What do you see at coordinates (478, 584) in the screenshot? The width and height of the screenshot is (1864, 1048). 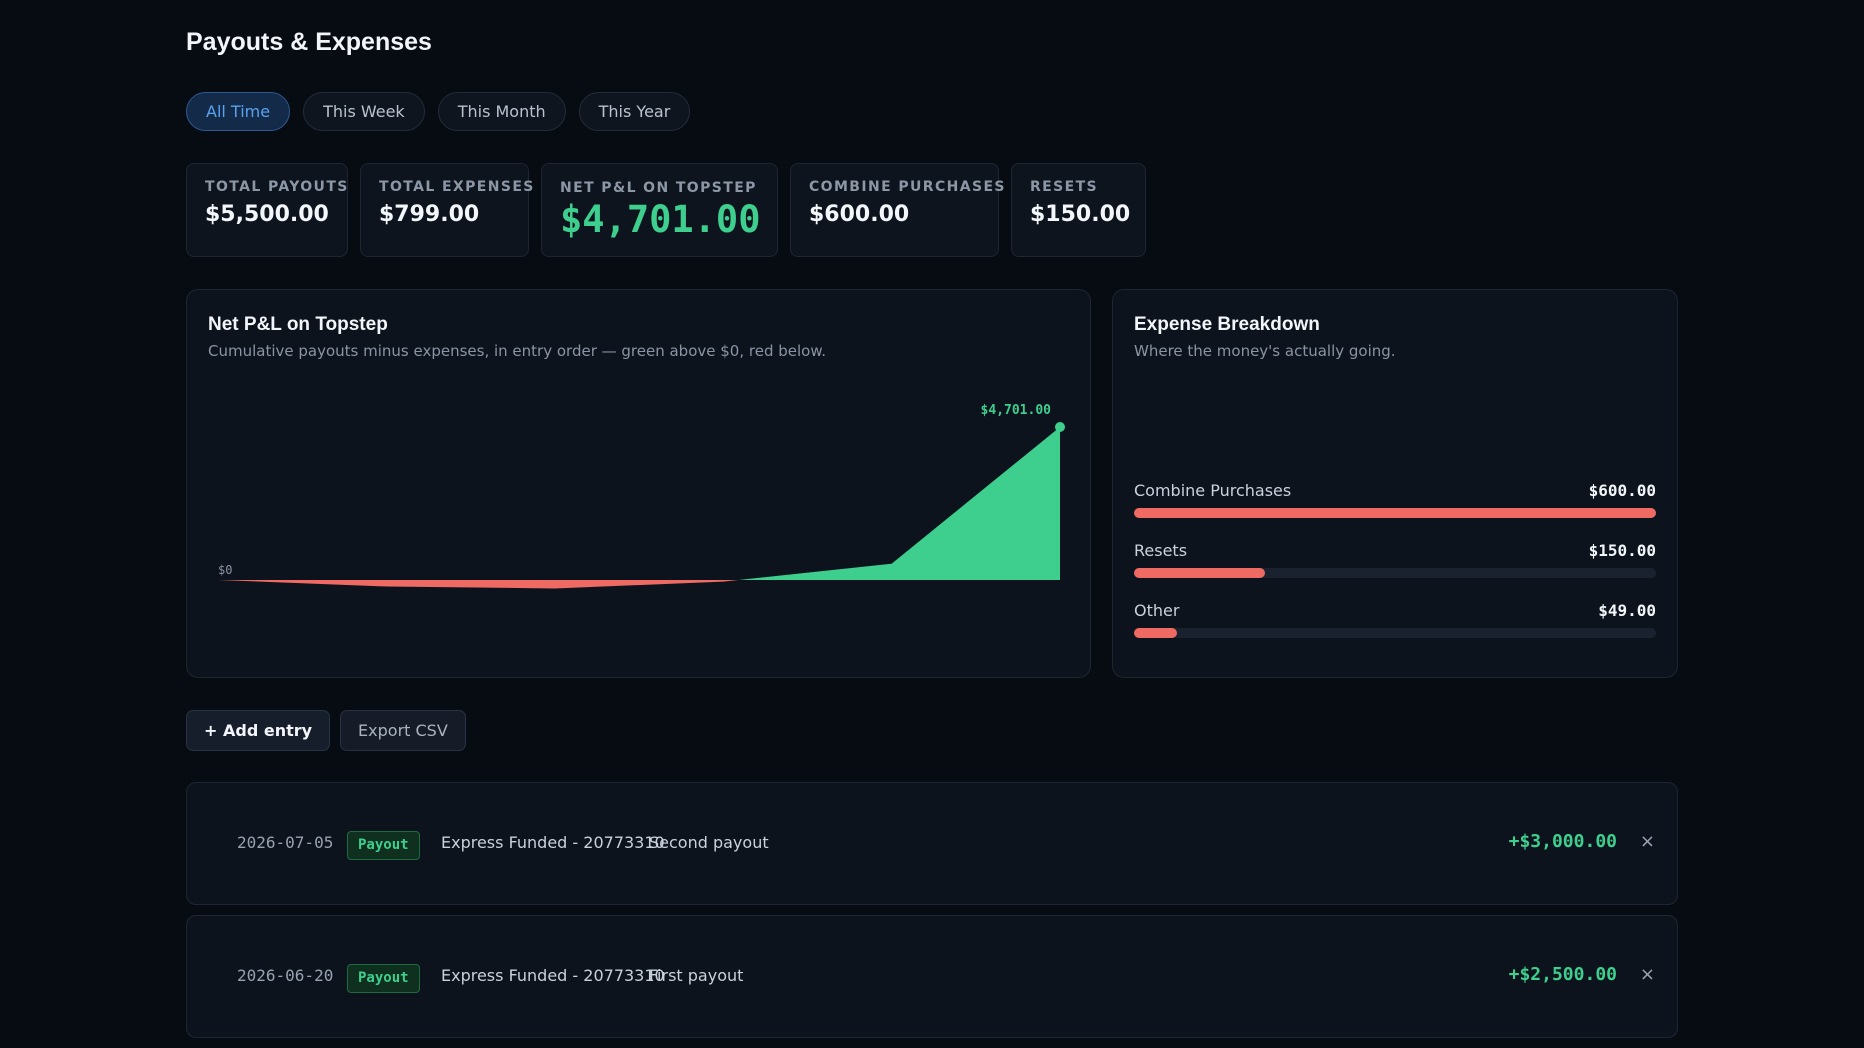 I see `chart-area-negative` at bounding box center [478, 584].